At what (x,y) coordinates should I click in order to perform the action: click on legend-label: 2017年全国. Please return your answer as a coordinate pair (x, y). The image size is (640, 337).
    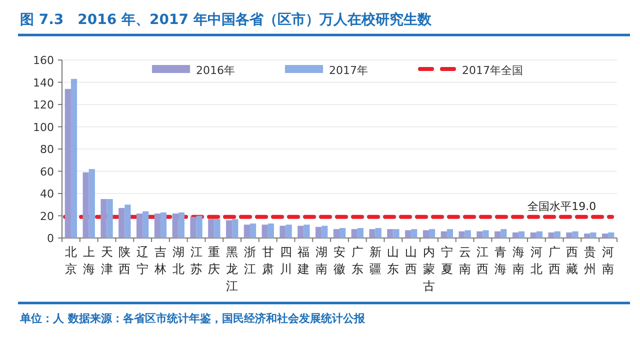
    Looking at the image, I should click on (492, 70).